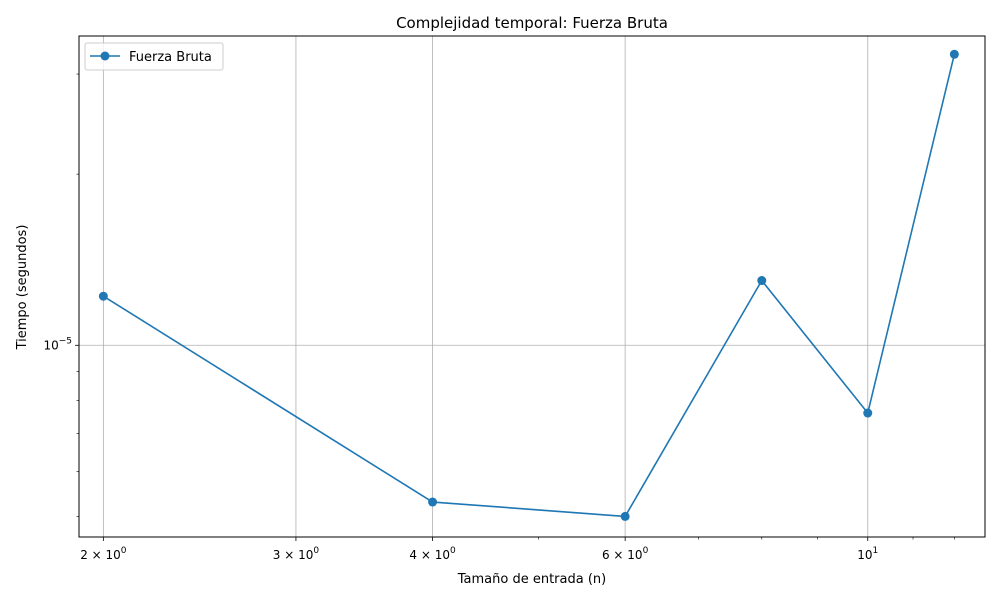 The width and height of the screenshot is (1000, 605). What do you see at coordinates (57, 344) in the screenshot?
I see `y-tick-label: 10−5` at bounding box center [57, 344].